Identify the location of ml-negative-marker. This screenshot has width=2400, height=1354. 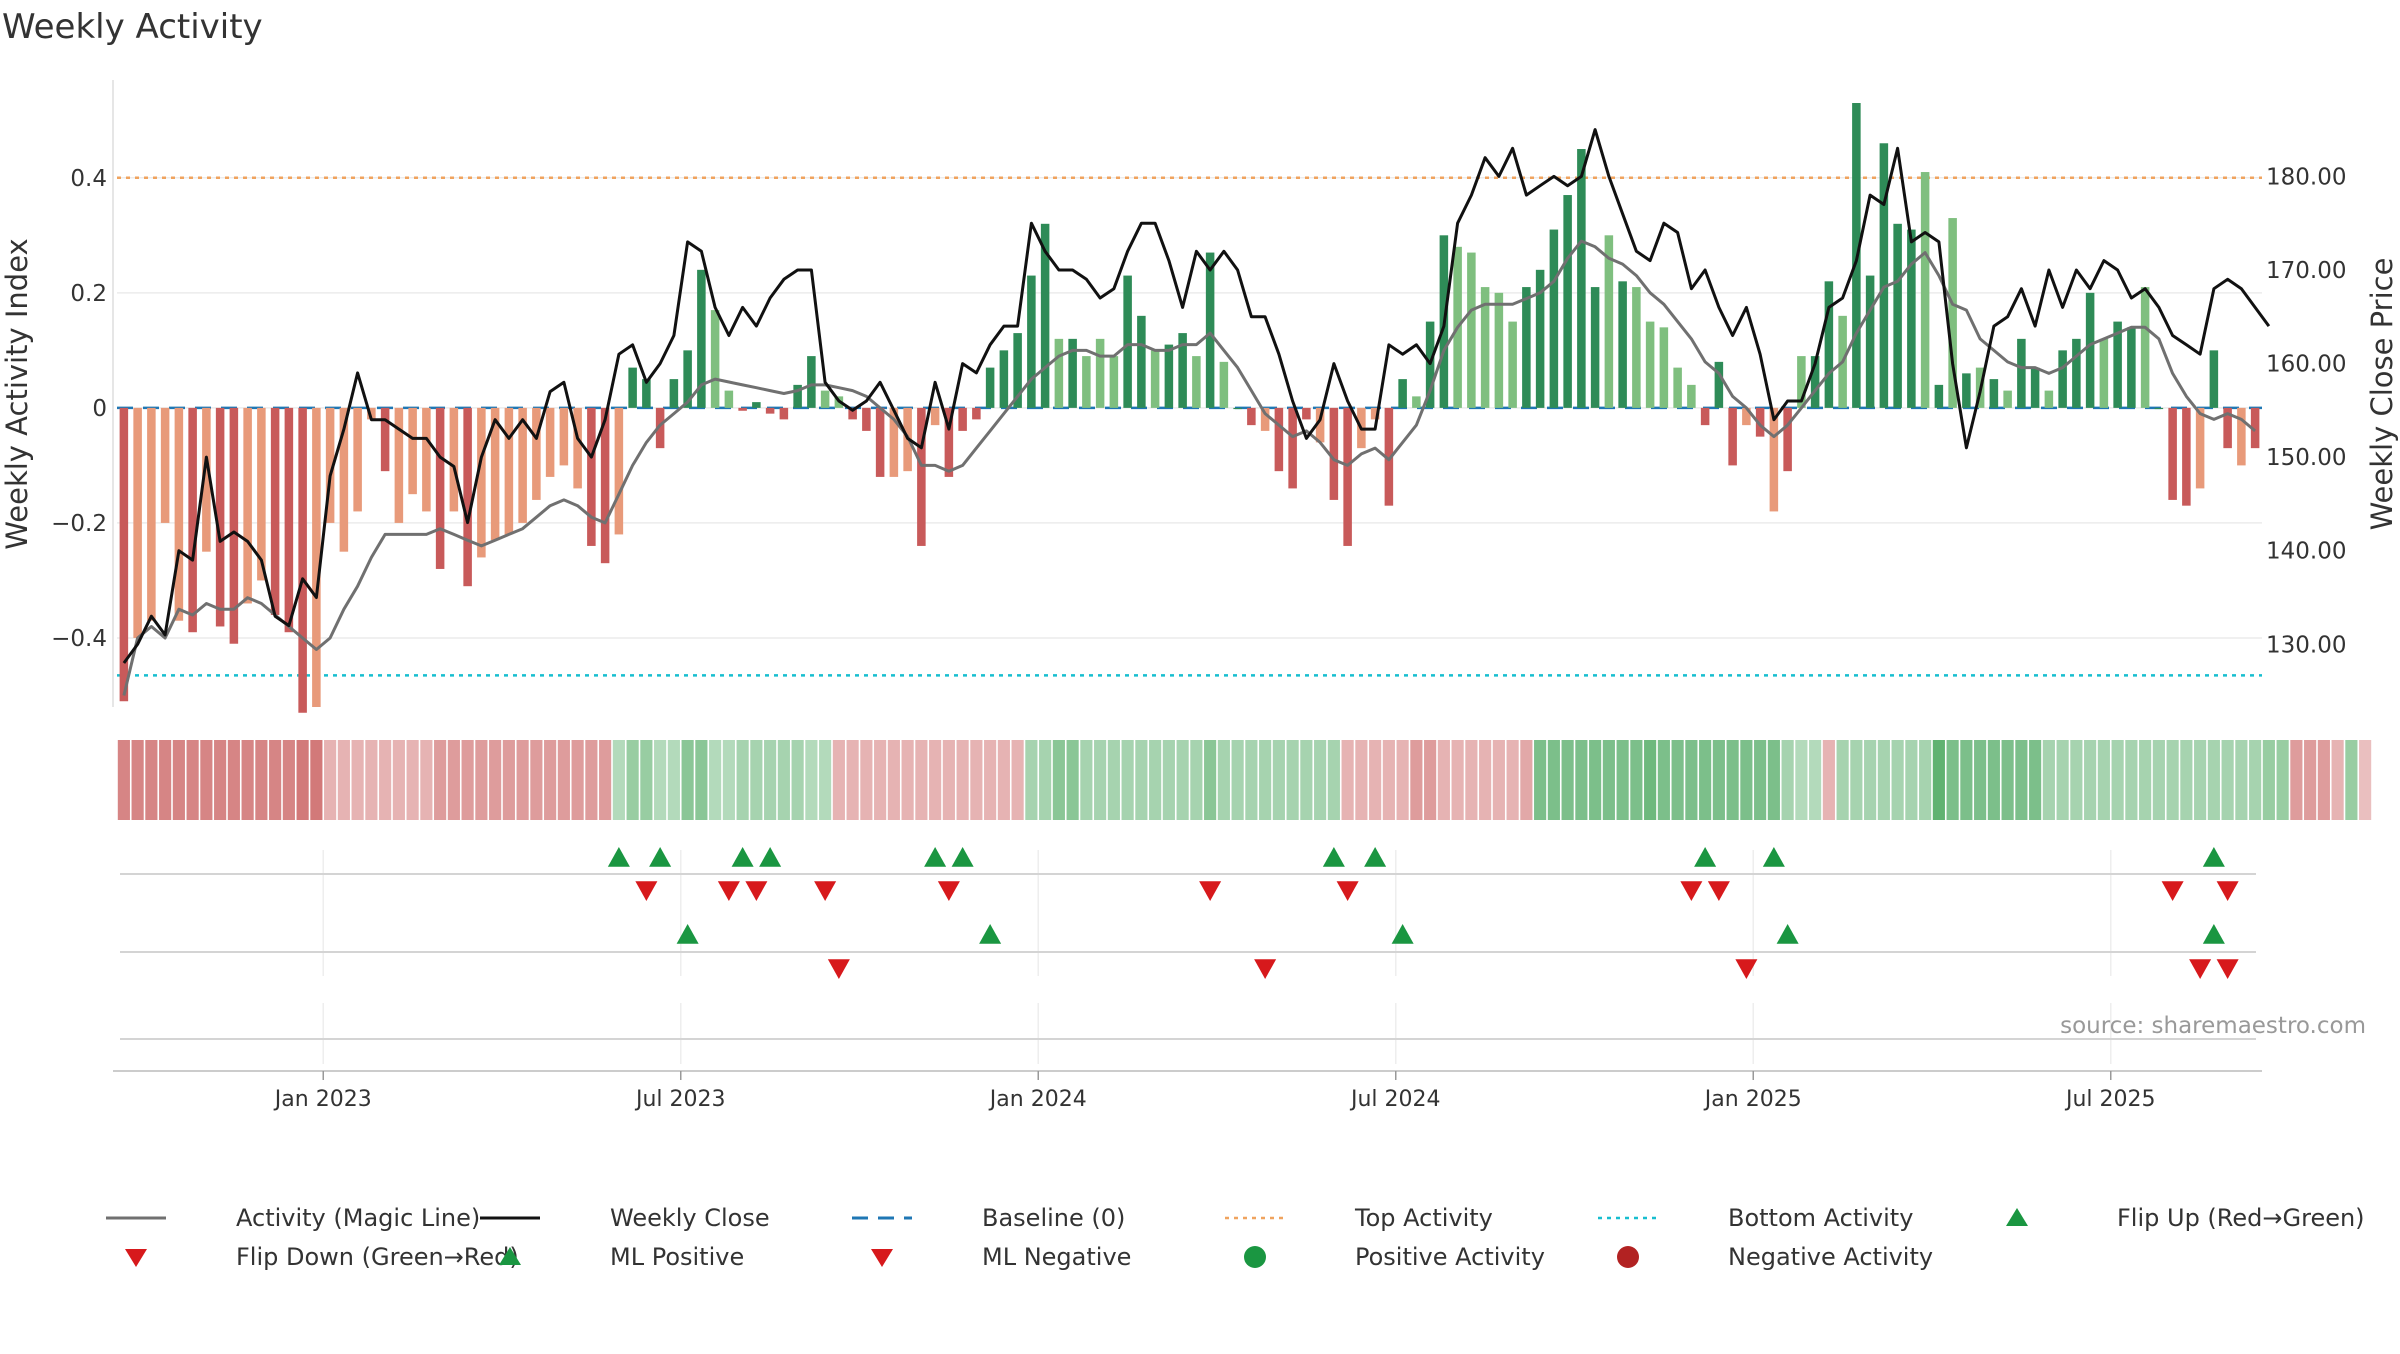
(1265, 969).